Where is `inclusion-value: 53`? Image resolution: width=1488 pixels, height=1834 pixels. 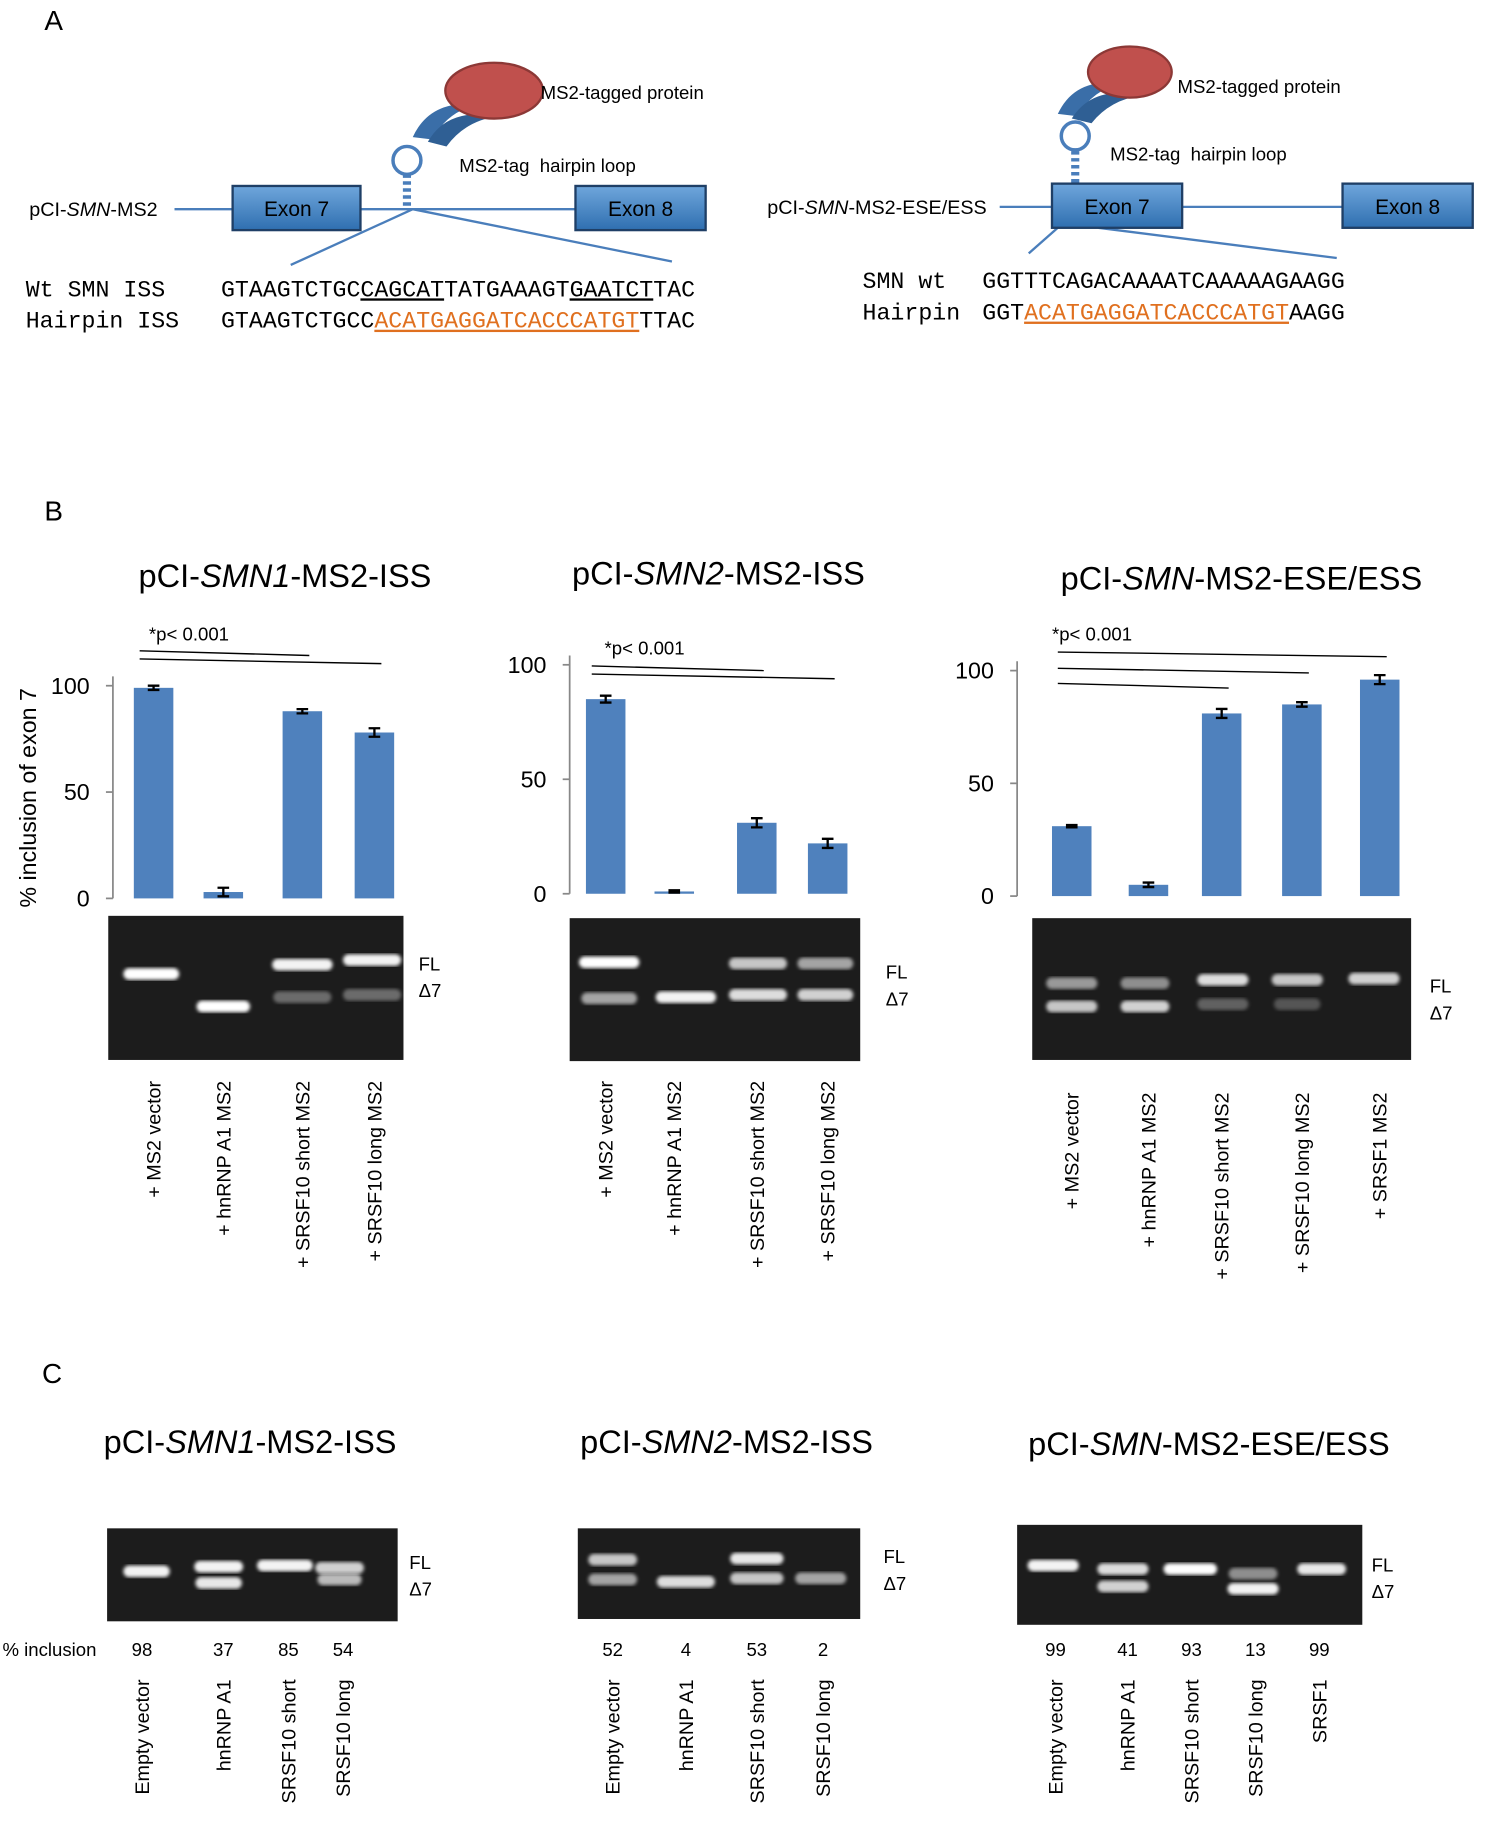
inclusion-value: 53 is located at coordinates (756, 1649).